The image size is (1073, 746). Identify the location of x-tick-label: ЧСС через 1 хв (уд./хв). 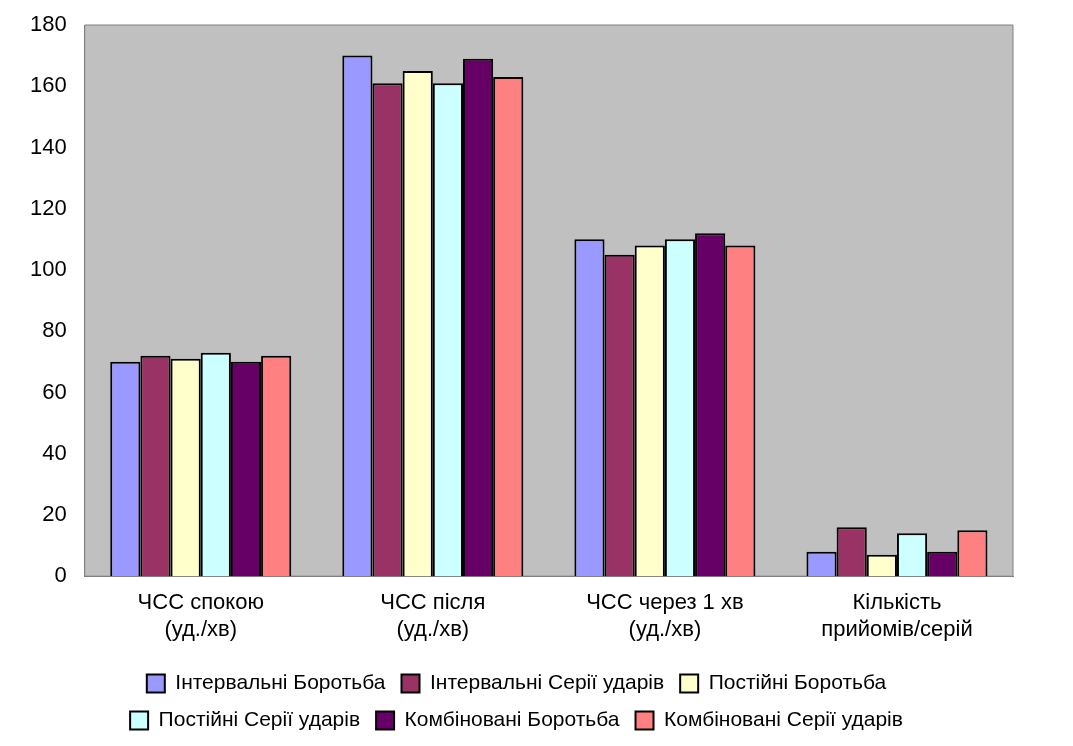
(665, 615).